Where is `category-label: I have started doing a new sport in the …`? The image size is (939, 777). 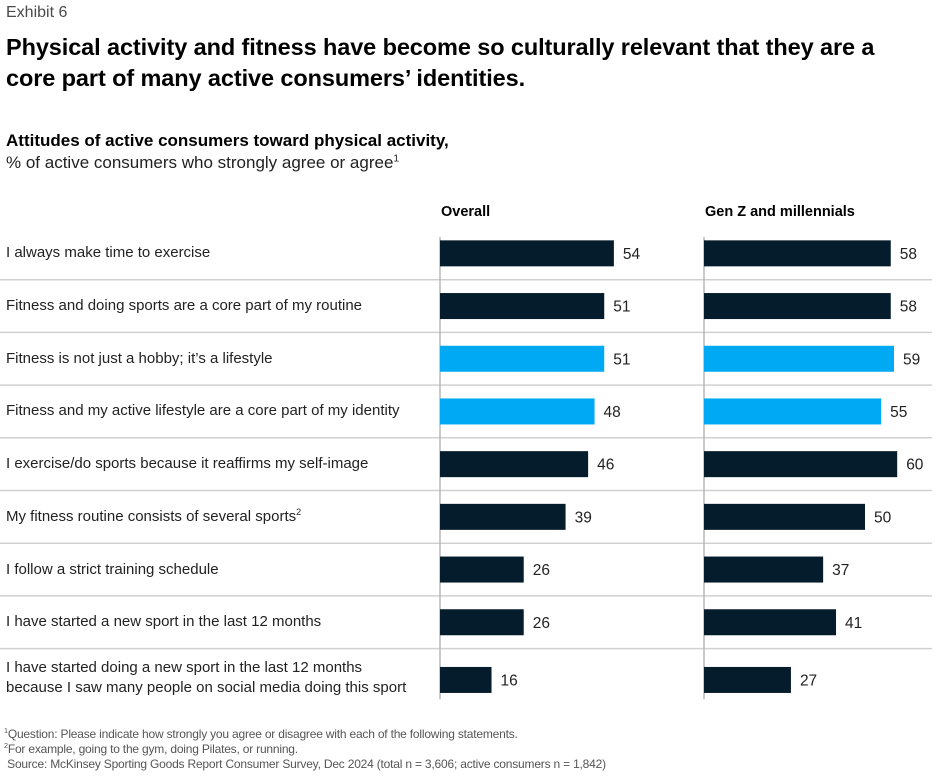 category-label: I have started doing a new sport in the … is located at coordinates (206, 678).